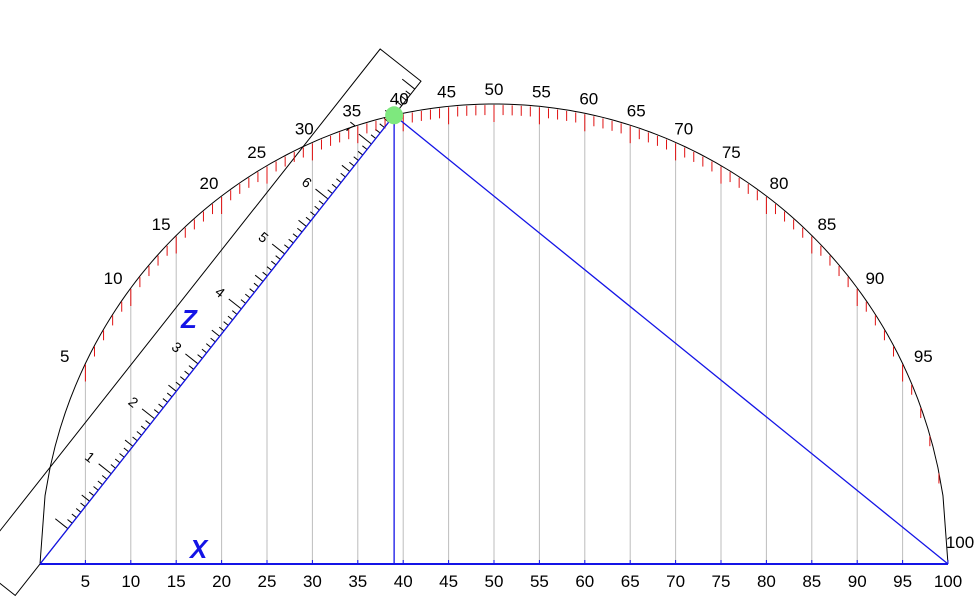 This screenshot has width=978, height=602. What do you see at coordinates (541, 91) in the screenshot?
I see `arc-label: 55` at bounding box center [541, 91].